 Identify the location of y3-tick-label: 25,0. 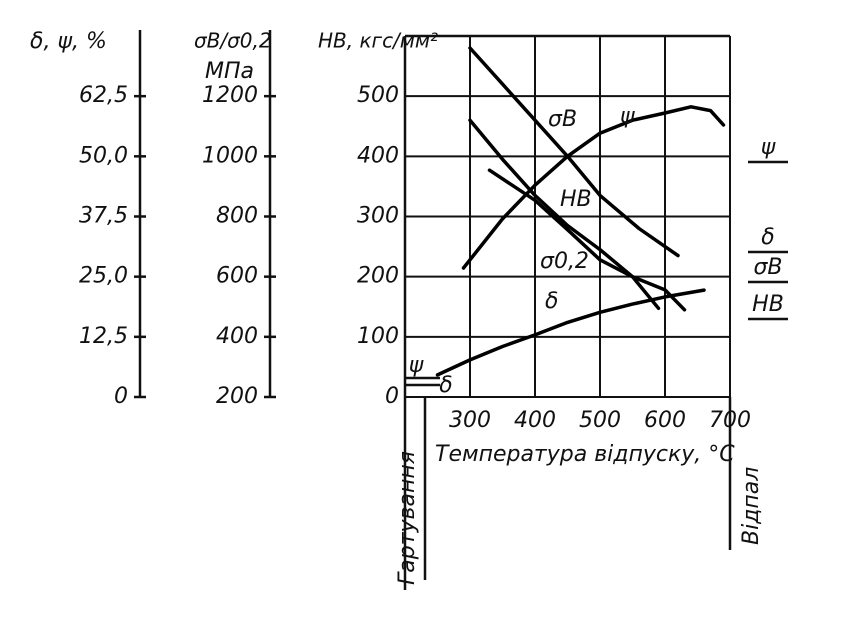
(103, 276).